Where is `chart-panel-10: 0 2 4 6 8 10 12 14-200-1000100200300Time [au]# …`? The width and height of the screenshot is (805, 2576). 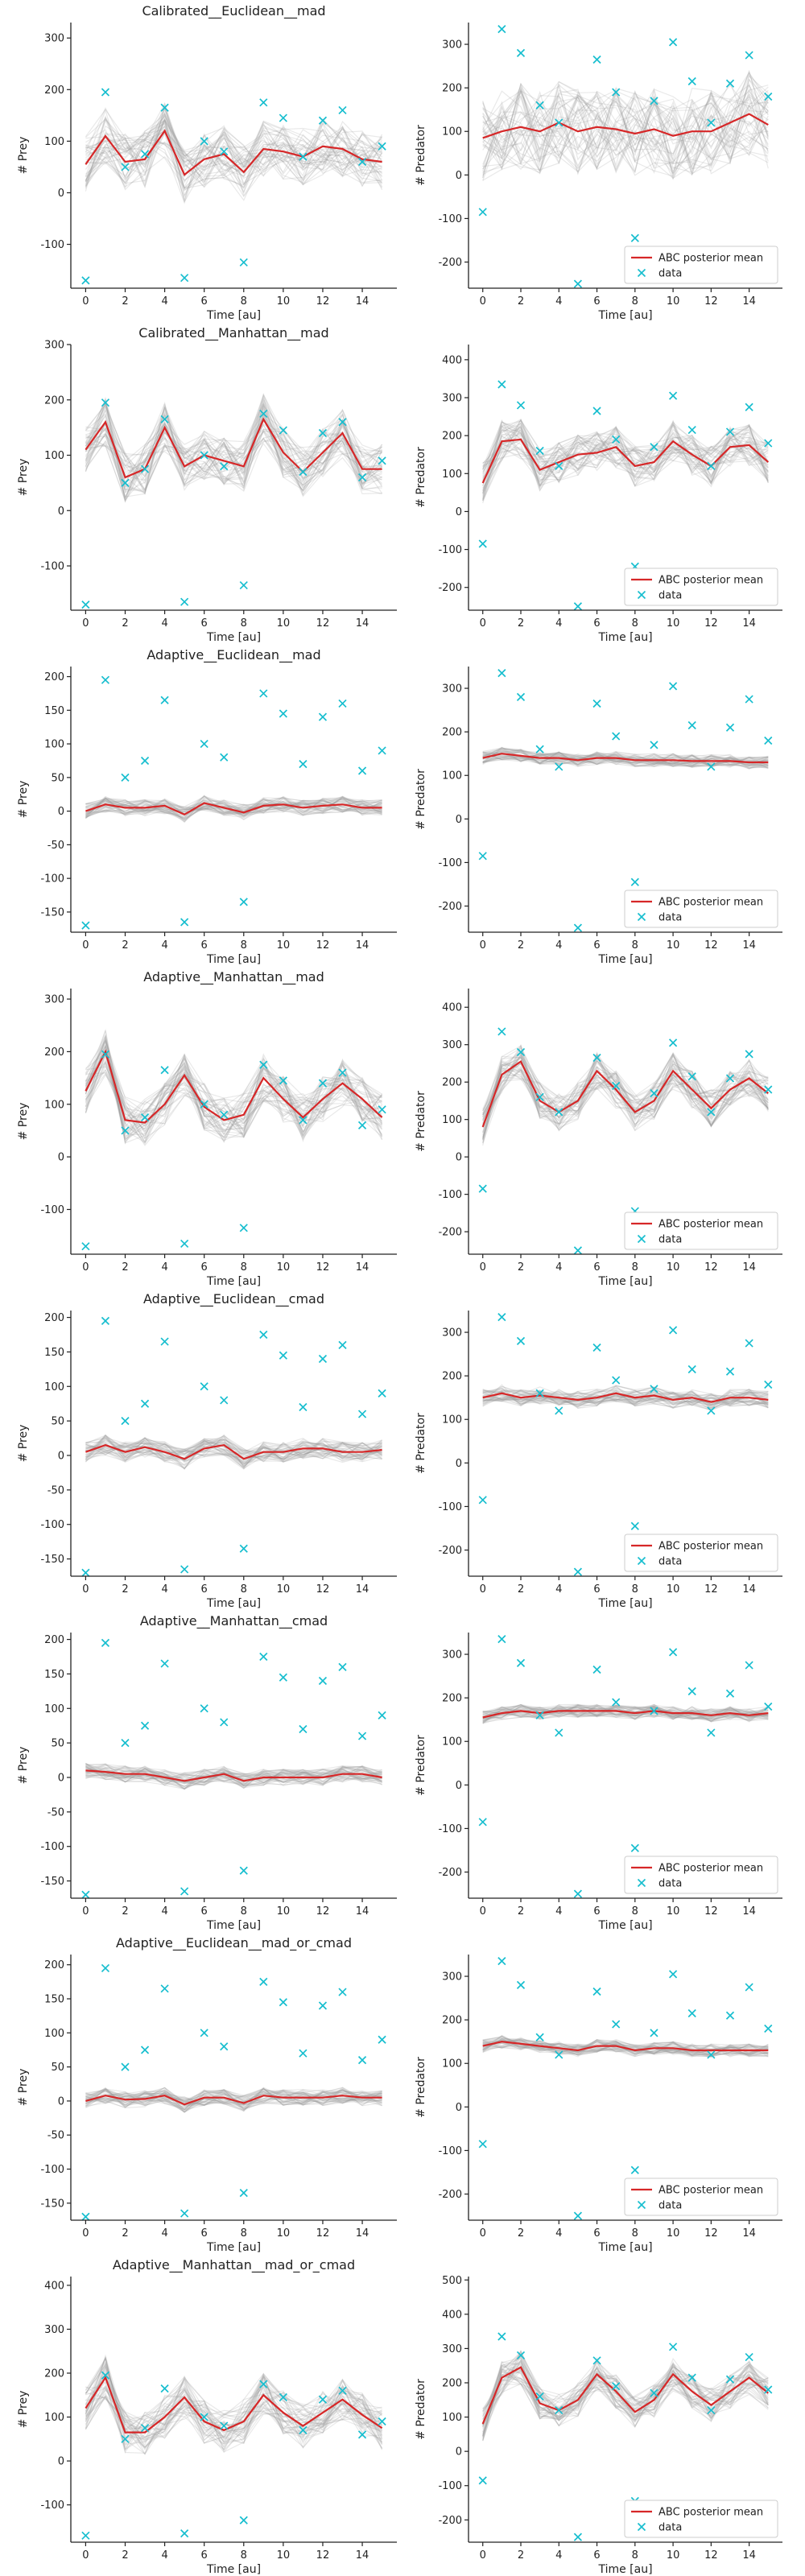 chart-panel-10: 0 2 4 6 8 10 12 14-200-1000100200300Time [au]# … is located at coordinates (598, 1460).